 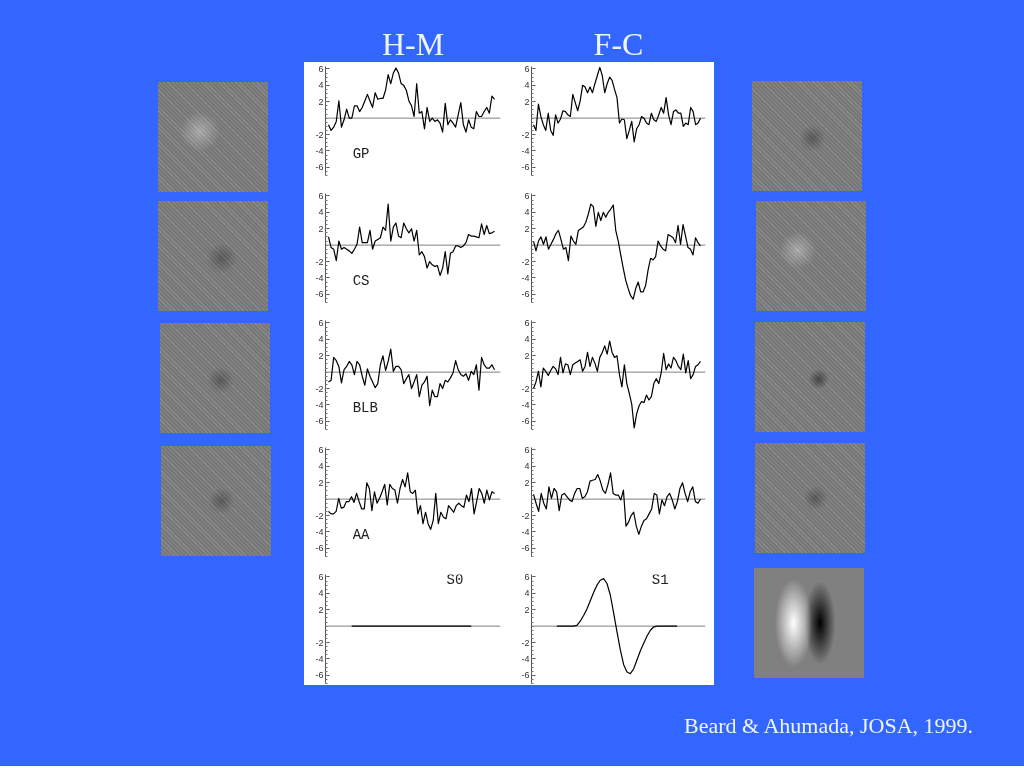 I want to click on annotation: AA, so click(x=361, y=534).